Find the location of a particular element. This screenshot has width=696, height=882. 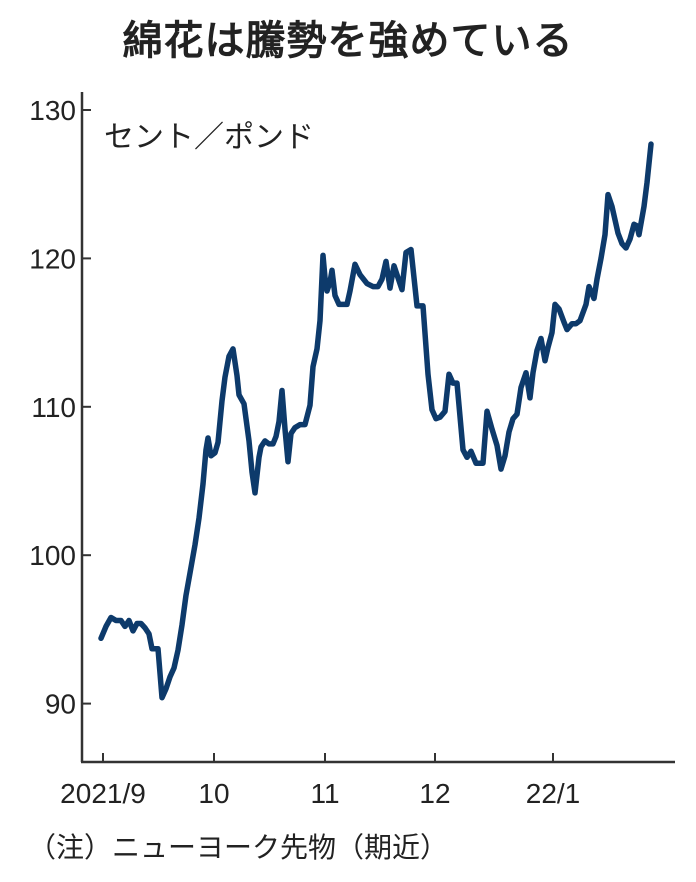

x-tick-label: 22/1 is located at coordinates (553, 793).